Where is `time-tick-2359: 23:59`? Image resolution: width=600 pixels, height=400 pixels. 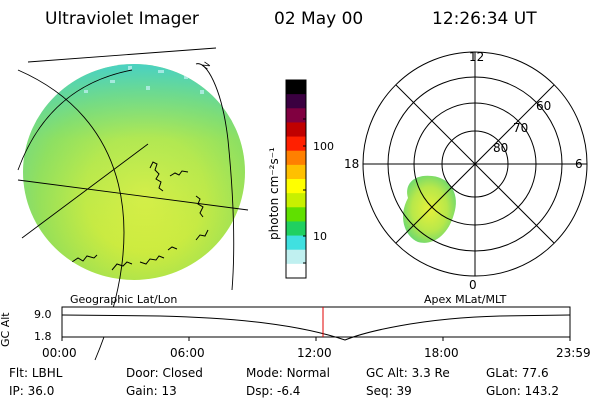
time-tick-2359: 23:59 is located at coordinates (573, 353).